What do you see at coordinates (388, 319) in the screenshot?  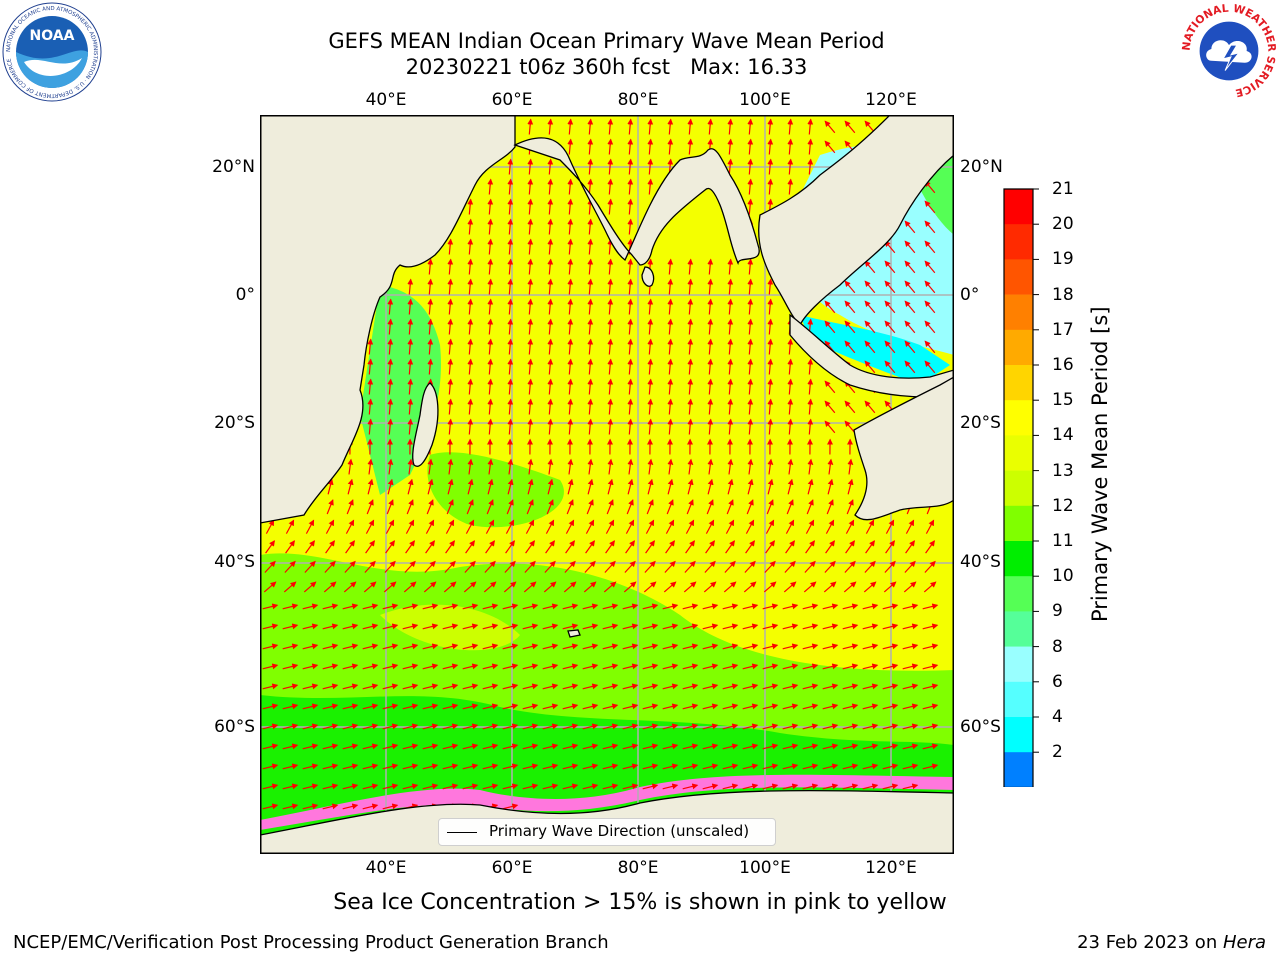 I see `africa-arabia-land` at bounding box center [388, 319].